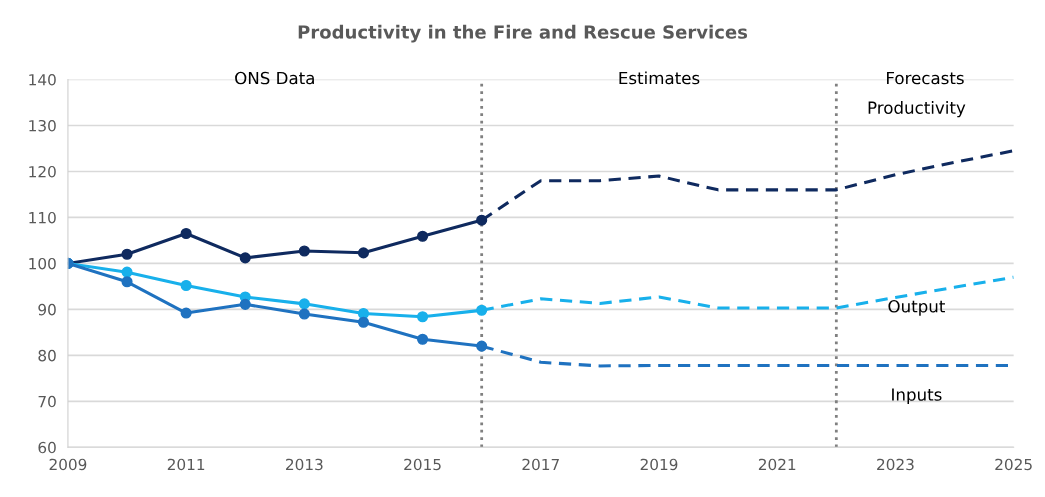 Image resolution: width=1045 pixels, height=497 pixels. I want to click on y-tick-label: 70, so click(47, 401).